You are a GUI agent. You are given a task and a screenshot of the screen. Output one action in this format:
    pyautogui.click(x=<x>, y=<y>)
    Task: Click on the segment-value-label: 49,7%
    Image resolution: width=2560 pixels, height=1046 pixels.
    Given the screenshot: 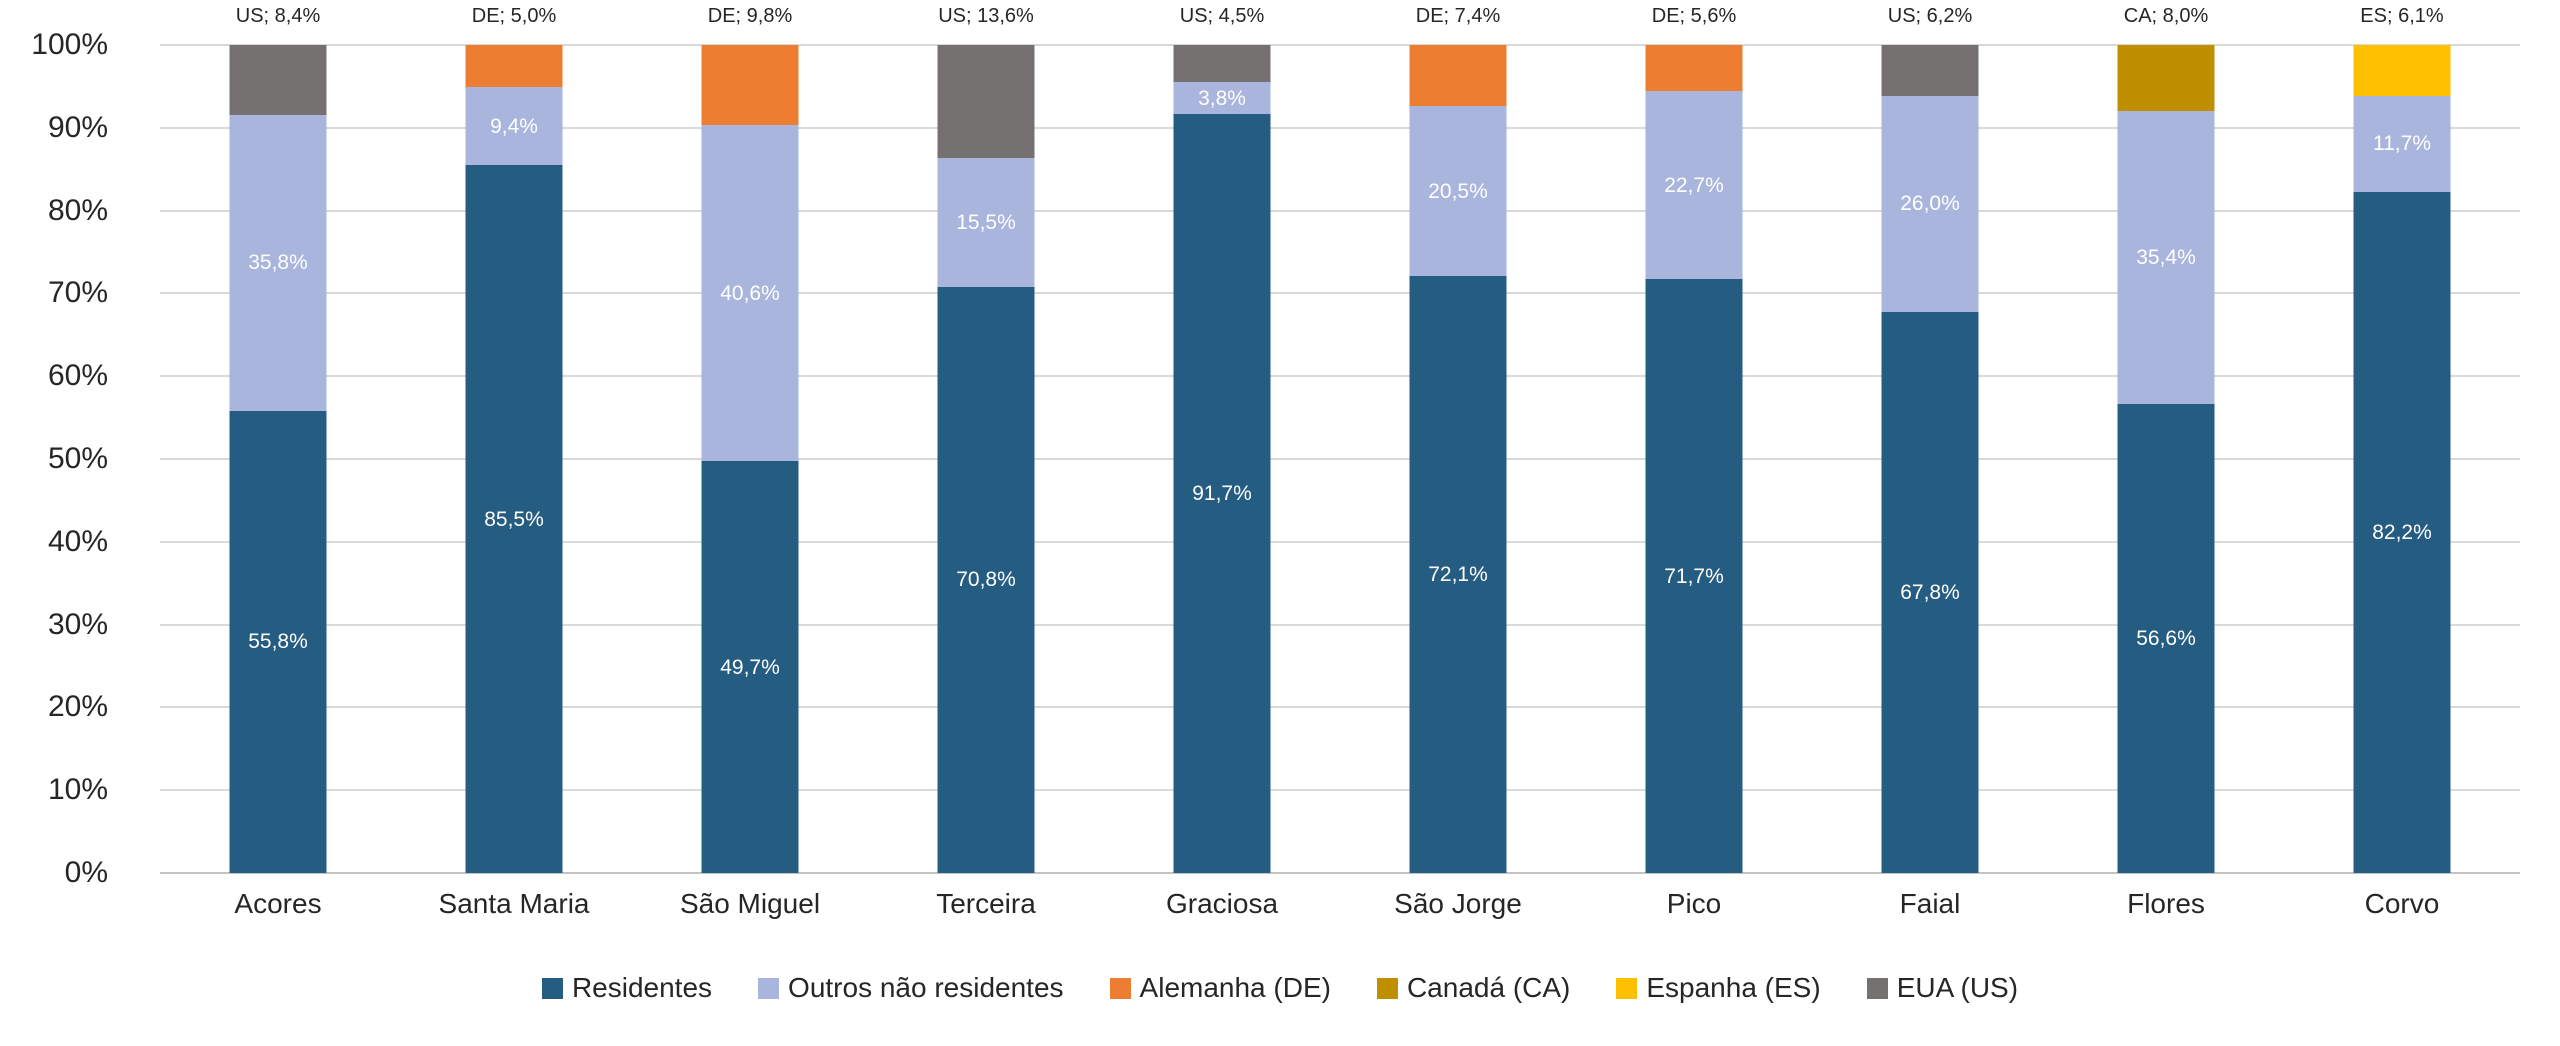 What is the action you would take?
    pyautogui.click(x=750, y=667)
    